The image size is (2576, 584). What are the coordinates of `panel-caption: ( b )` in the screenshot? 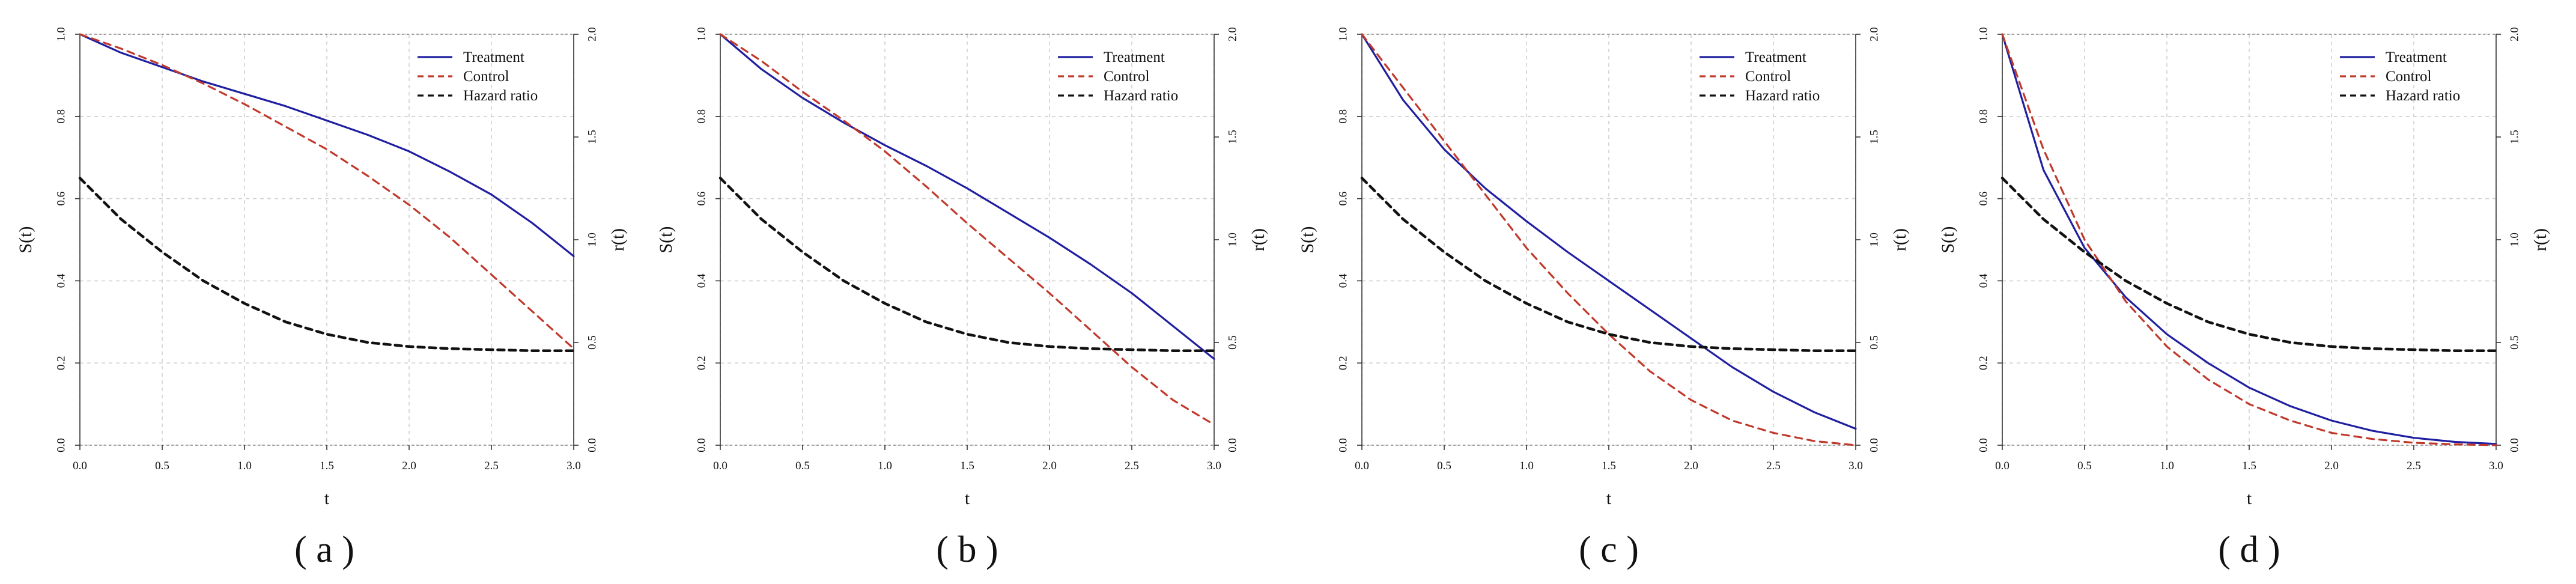 It's located at (967, 549).